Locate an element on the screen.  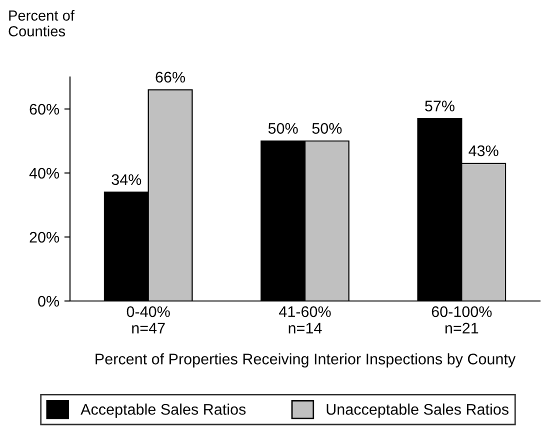
y-tick-label: 60% is located at coordinates (45, 109).